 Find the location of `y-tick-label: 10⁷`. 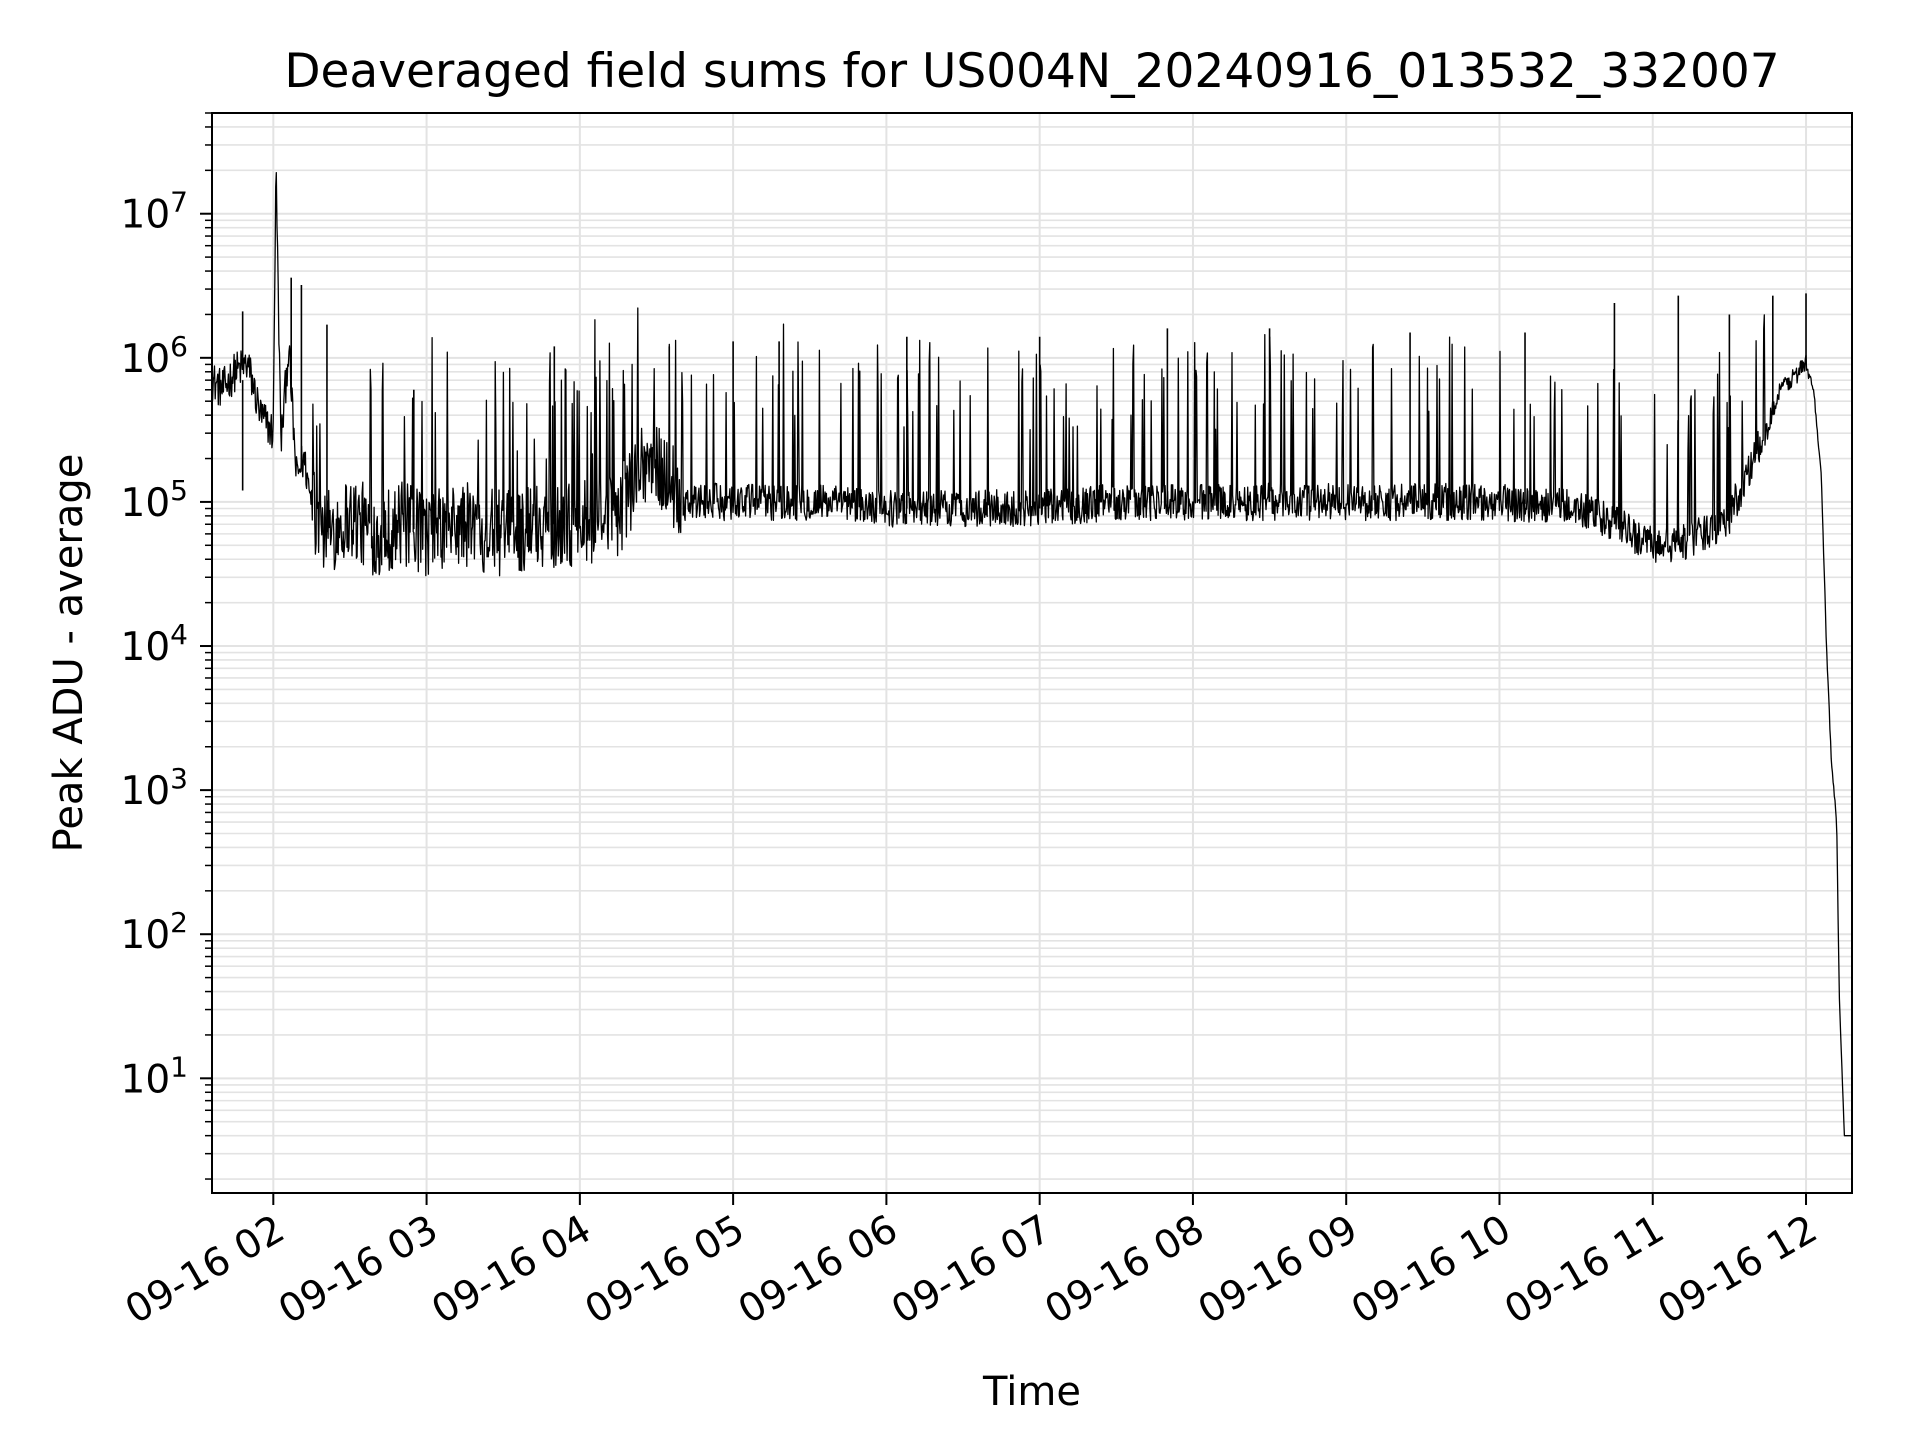

y-tick-label: 10⁷ is located at coordinates (154, 212).